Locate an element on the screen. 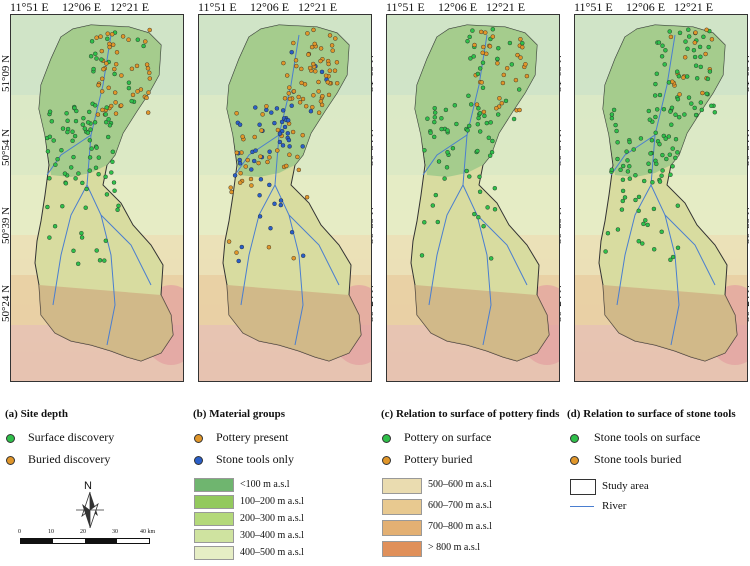 This screenshot has height=566, width=750. scale-bar is located at coordinates (85, 541).